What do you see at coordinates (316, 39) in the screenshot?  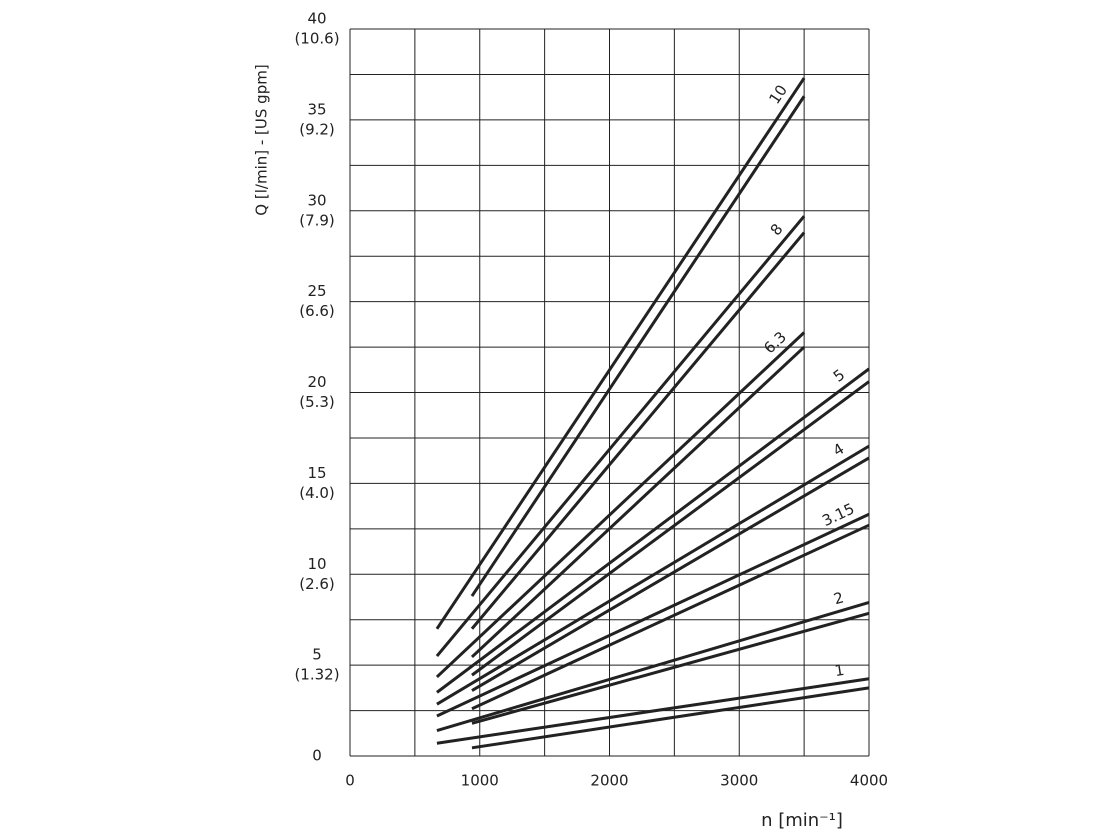 I see `y-tick-gpm-label: (10.6)` at bounding box center [316, 39].